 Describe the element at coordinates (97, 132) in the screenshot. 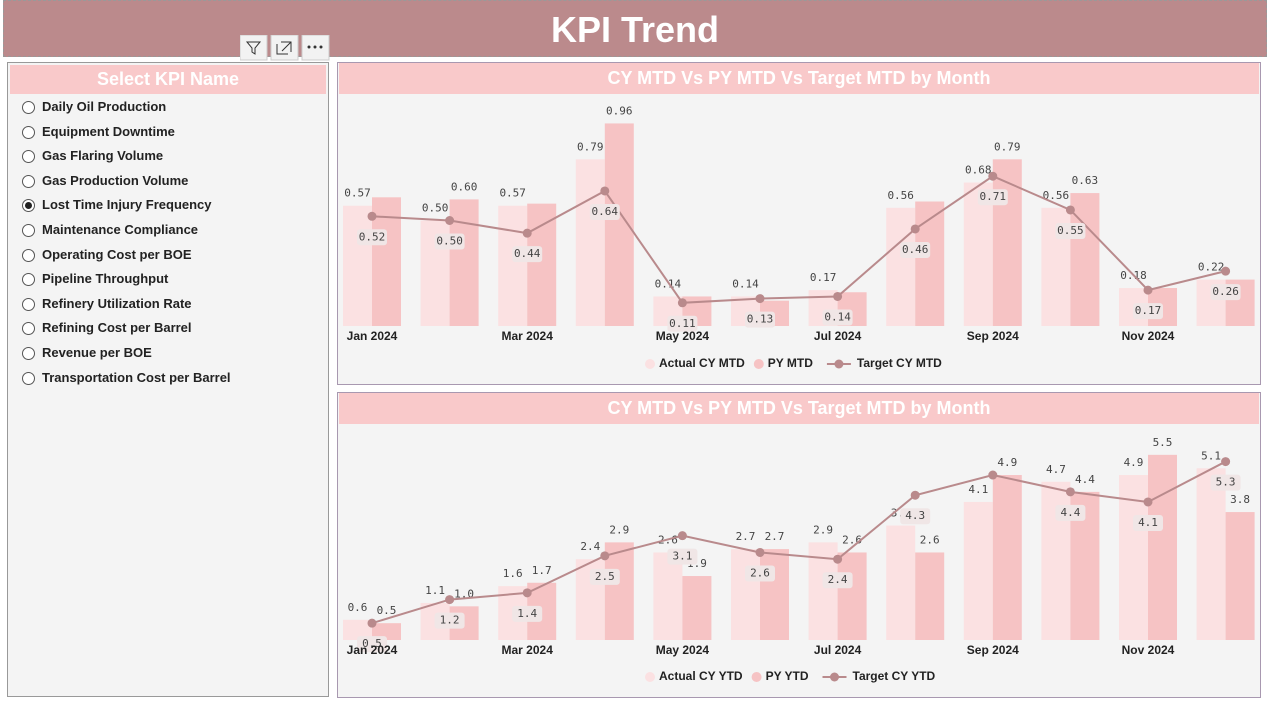

I see `slicer-item: Equipment Downtime` at that location.